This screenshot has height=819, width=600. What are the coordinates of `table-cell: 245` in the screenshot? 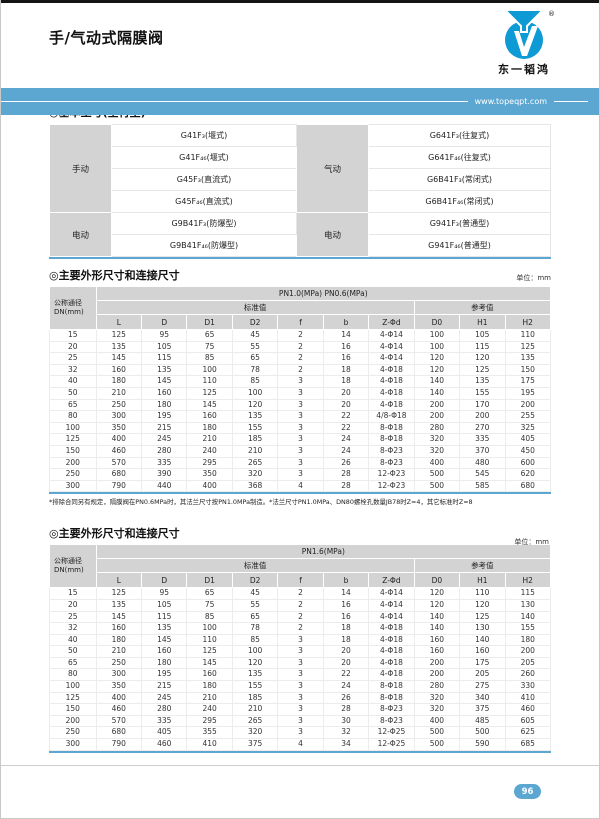 It's located at (164, 439).